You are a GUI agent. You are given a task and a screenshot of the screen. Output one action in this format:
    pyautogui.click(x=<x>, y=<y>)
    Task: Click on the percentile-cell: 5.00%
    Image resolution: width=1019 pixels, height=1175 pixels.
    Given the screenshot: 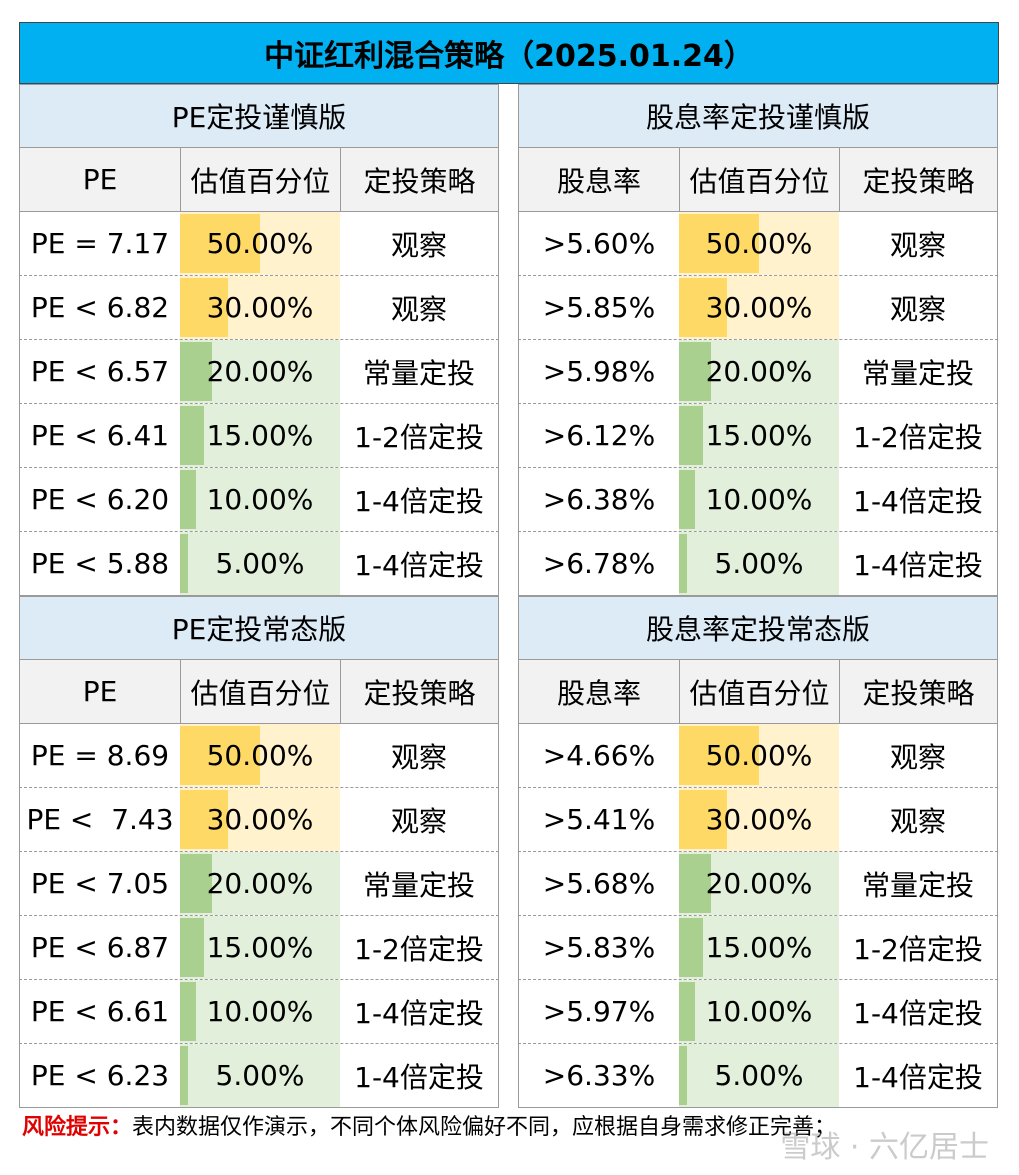 What is the action you would take?
    pyautogui.click(x=260, y=1075)
    